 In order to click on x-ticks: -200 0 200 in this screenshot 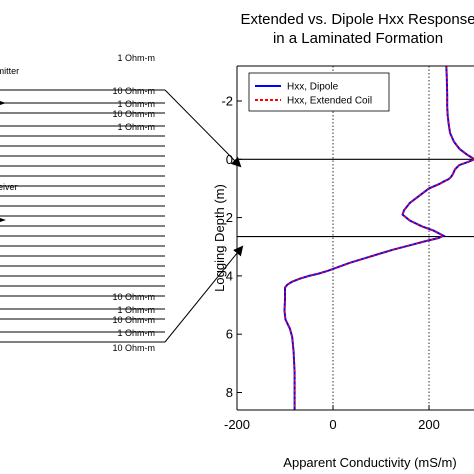, I will do `click(332, 418)`.